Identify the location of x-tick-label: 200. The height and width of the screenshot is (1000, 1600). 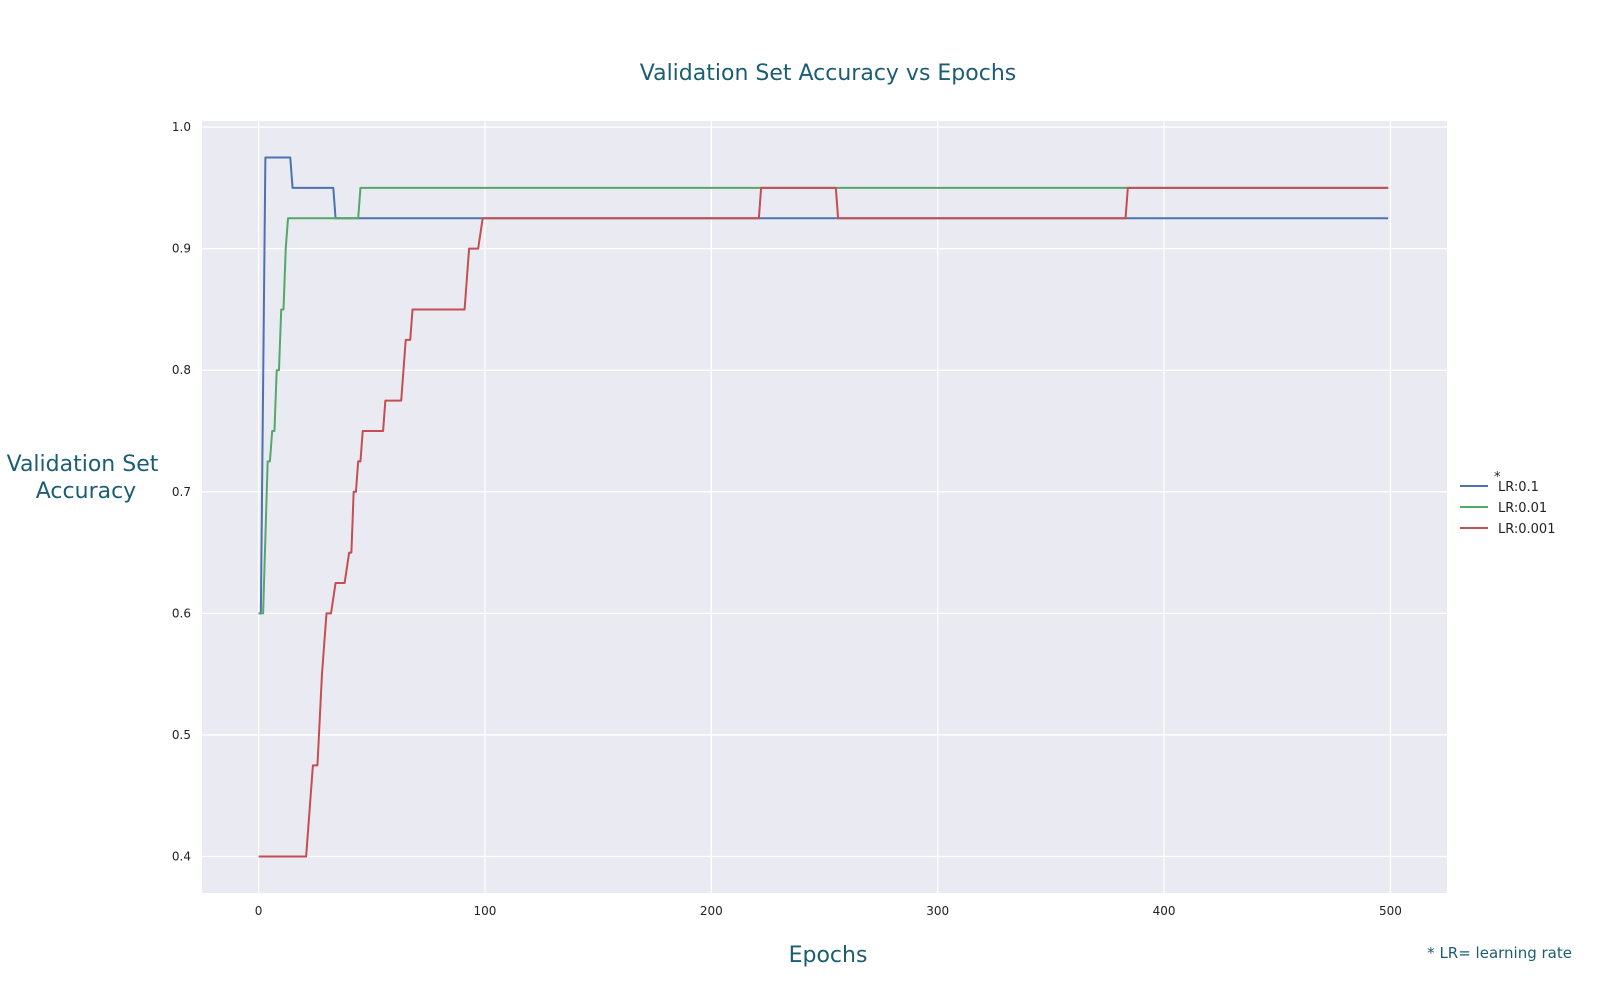
(711, 911).